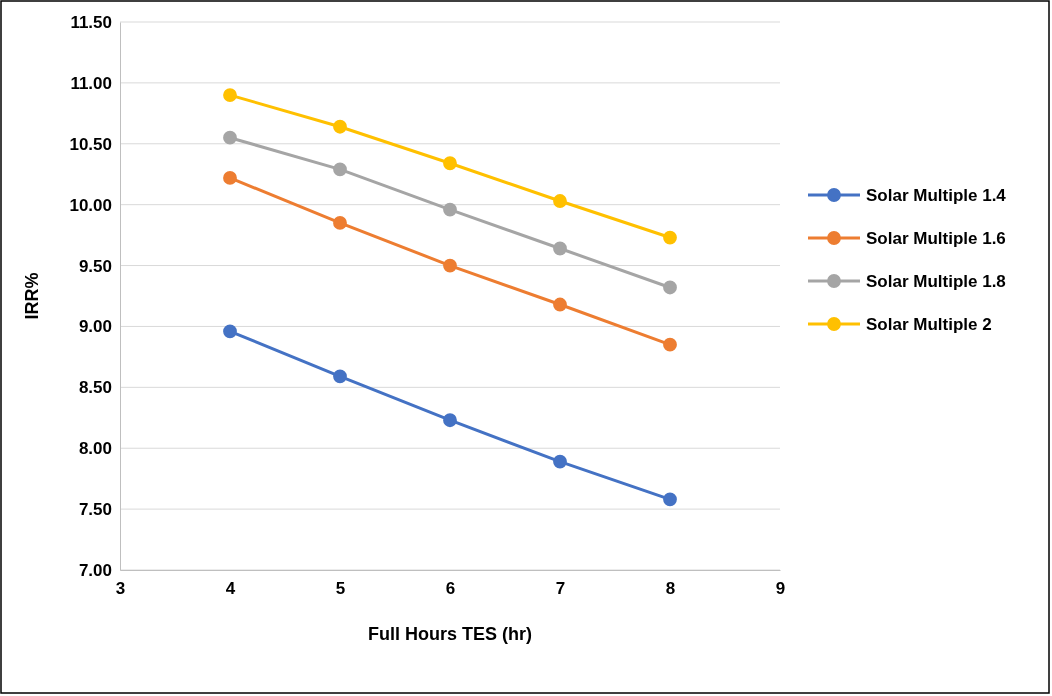 Image resolution: width=1052 pixels, height=696 pixels. I want to click on y-tick-label: 8.00, so click(95, 449).